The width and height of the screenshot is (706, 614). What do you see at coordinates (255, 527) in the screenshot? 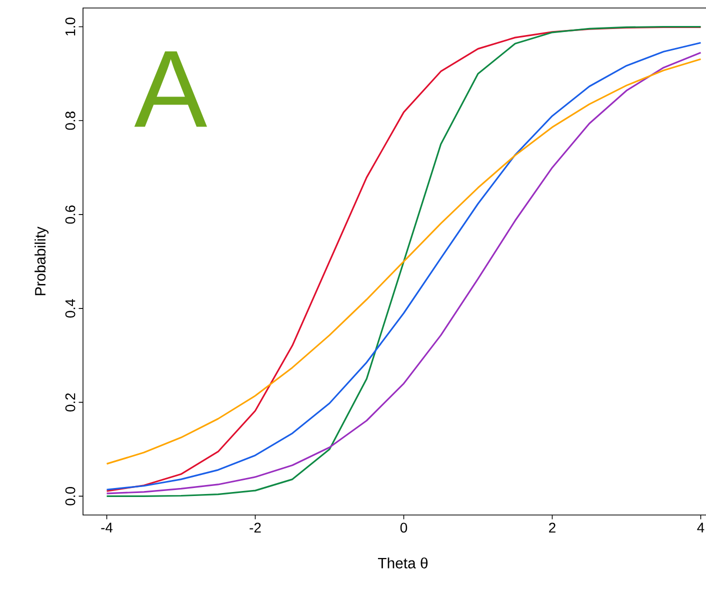
I see `x-tick-label: -2` at bounding box center [255, 527].